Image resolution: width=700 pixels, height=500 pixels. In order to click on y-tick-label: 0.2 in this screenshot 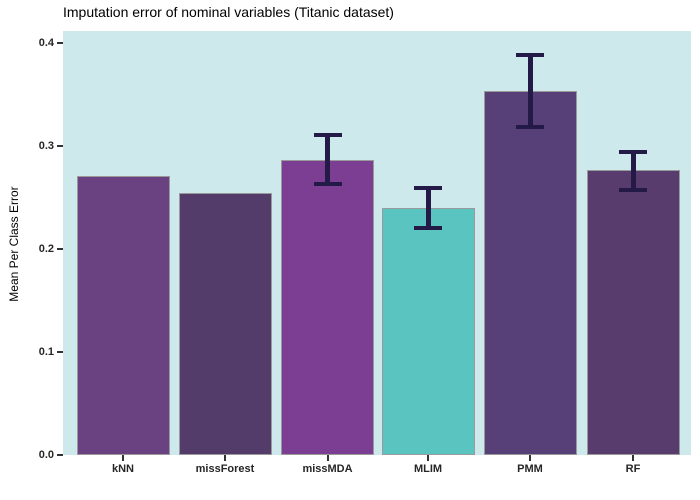, I will do `click(46, 248)`.